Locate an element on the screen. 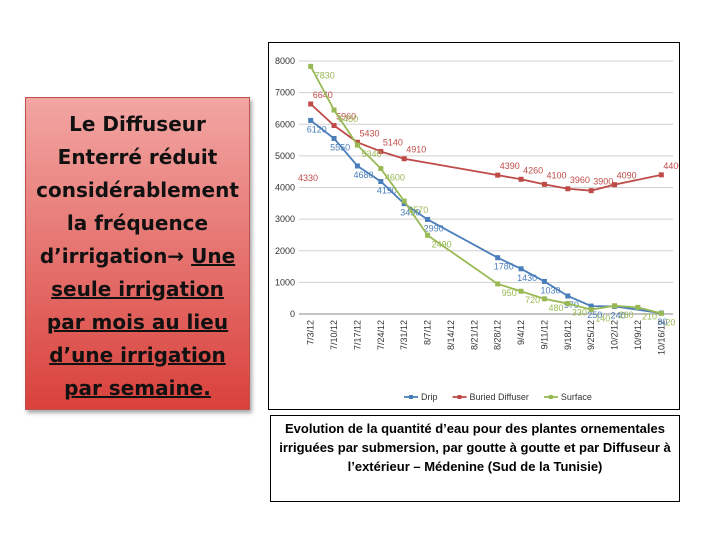 This screenshot has height=540, width=720. x-tick-label: 7/24/12 is located at coordinates (381, 335).